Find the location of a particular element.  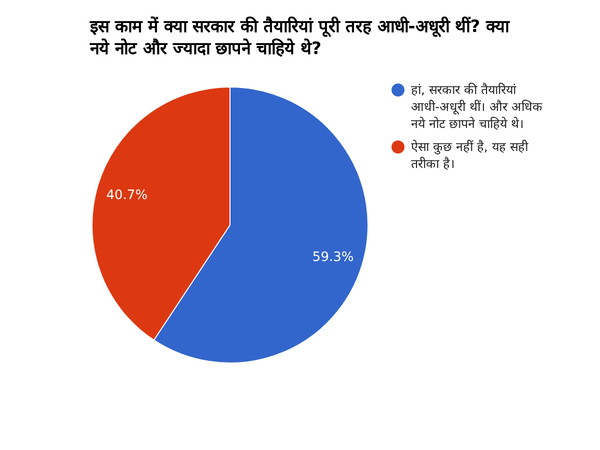

legend-label: हां, सरकार की तैयारियां आधी-अधूरी थीं। और अधिक नये नोट छापने चाहिये थे। is located at coordinates (476, 106).